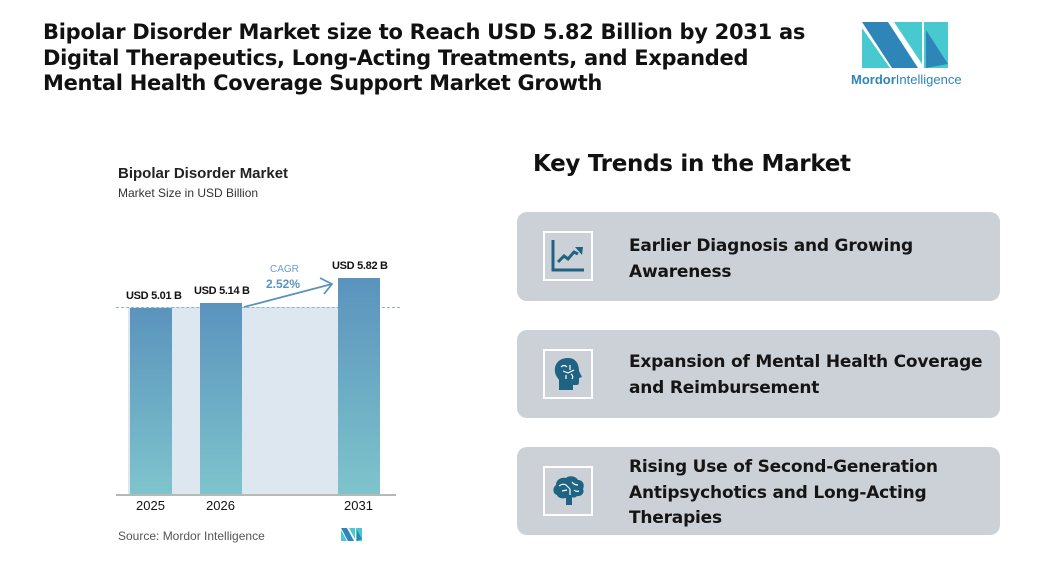 The width and height of the screenshot is (1042, 570). I want to click on mini-logo-icon, so click(351, 534).